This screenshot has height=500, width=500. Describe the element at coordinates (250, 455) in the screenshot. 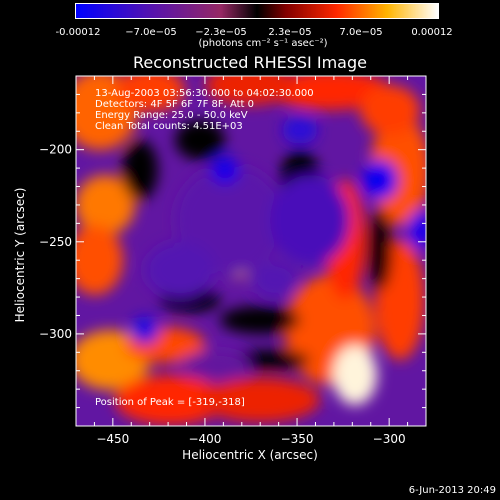

I see `x-axis-label: Heliocentric X (arcsec)` at that location.